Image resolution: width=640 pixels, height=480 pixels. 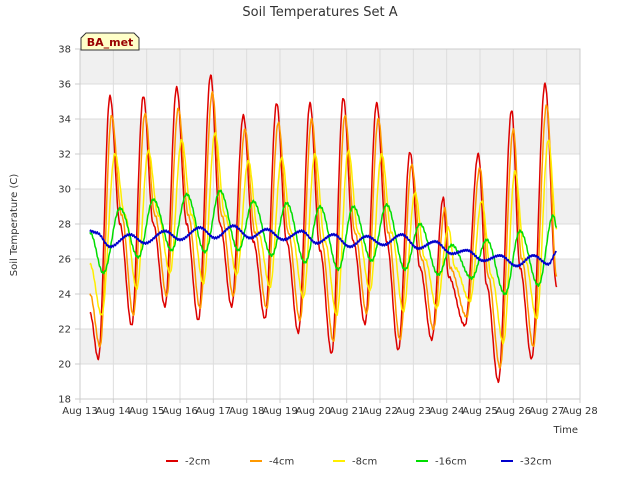 What do you see at coordinates (213, 411) in the screenshot?
I see `x-tick-label: Aug 17` at bounding box center [213, 411].